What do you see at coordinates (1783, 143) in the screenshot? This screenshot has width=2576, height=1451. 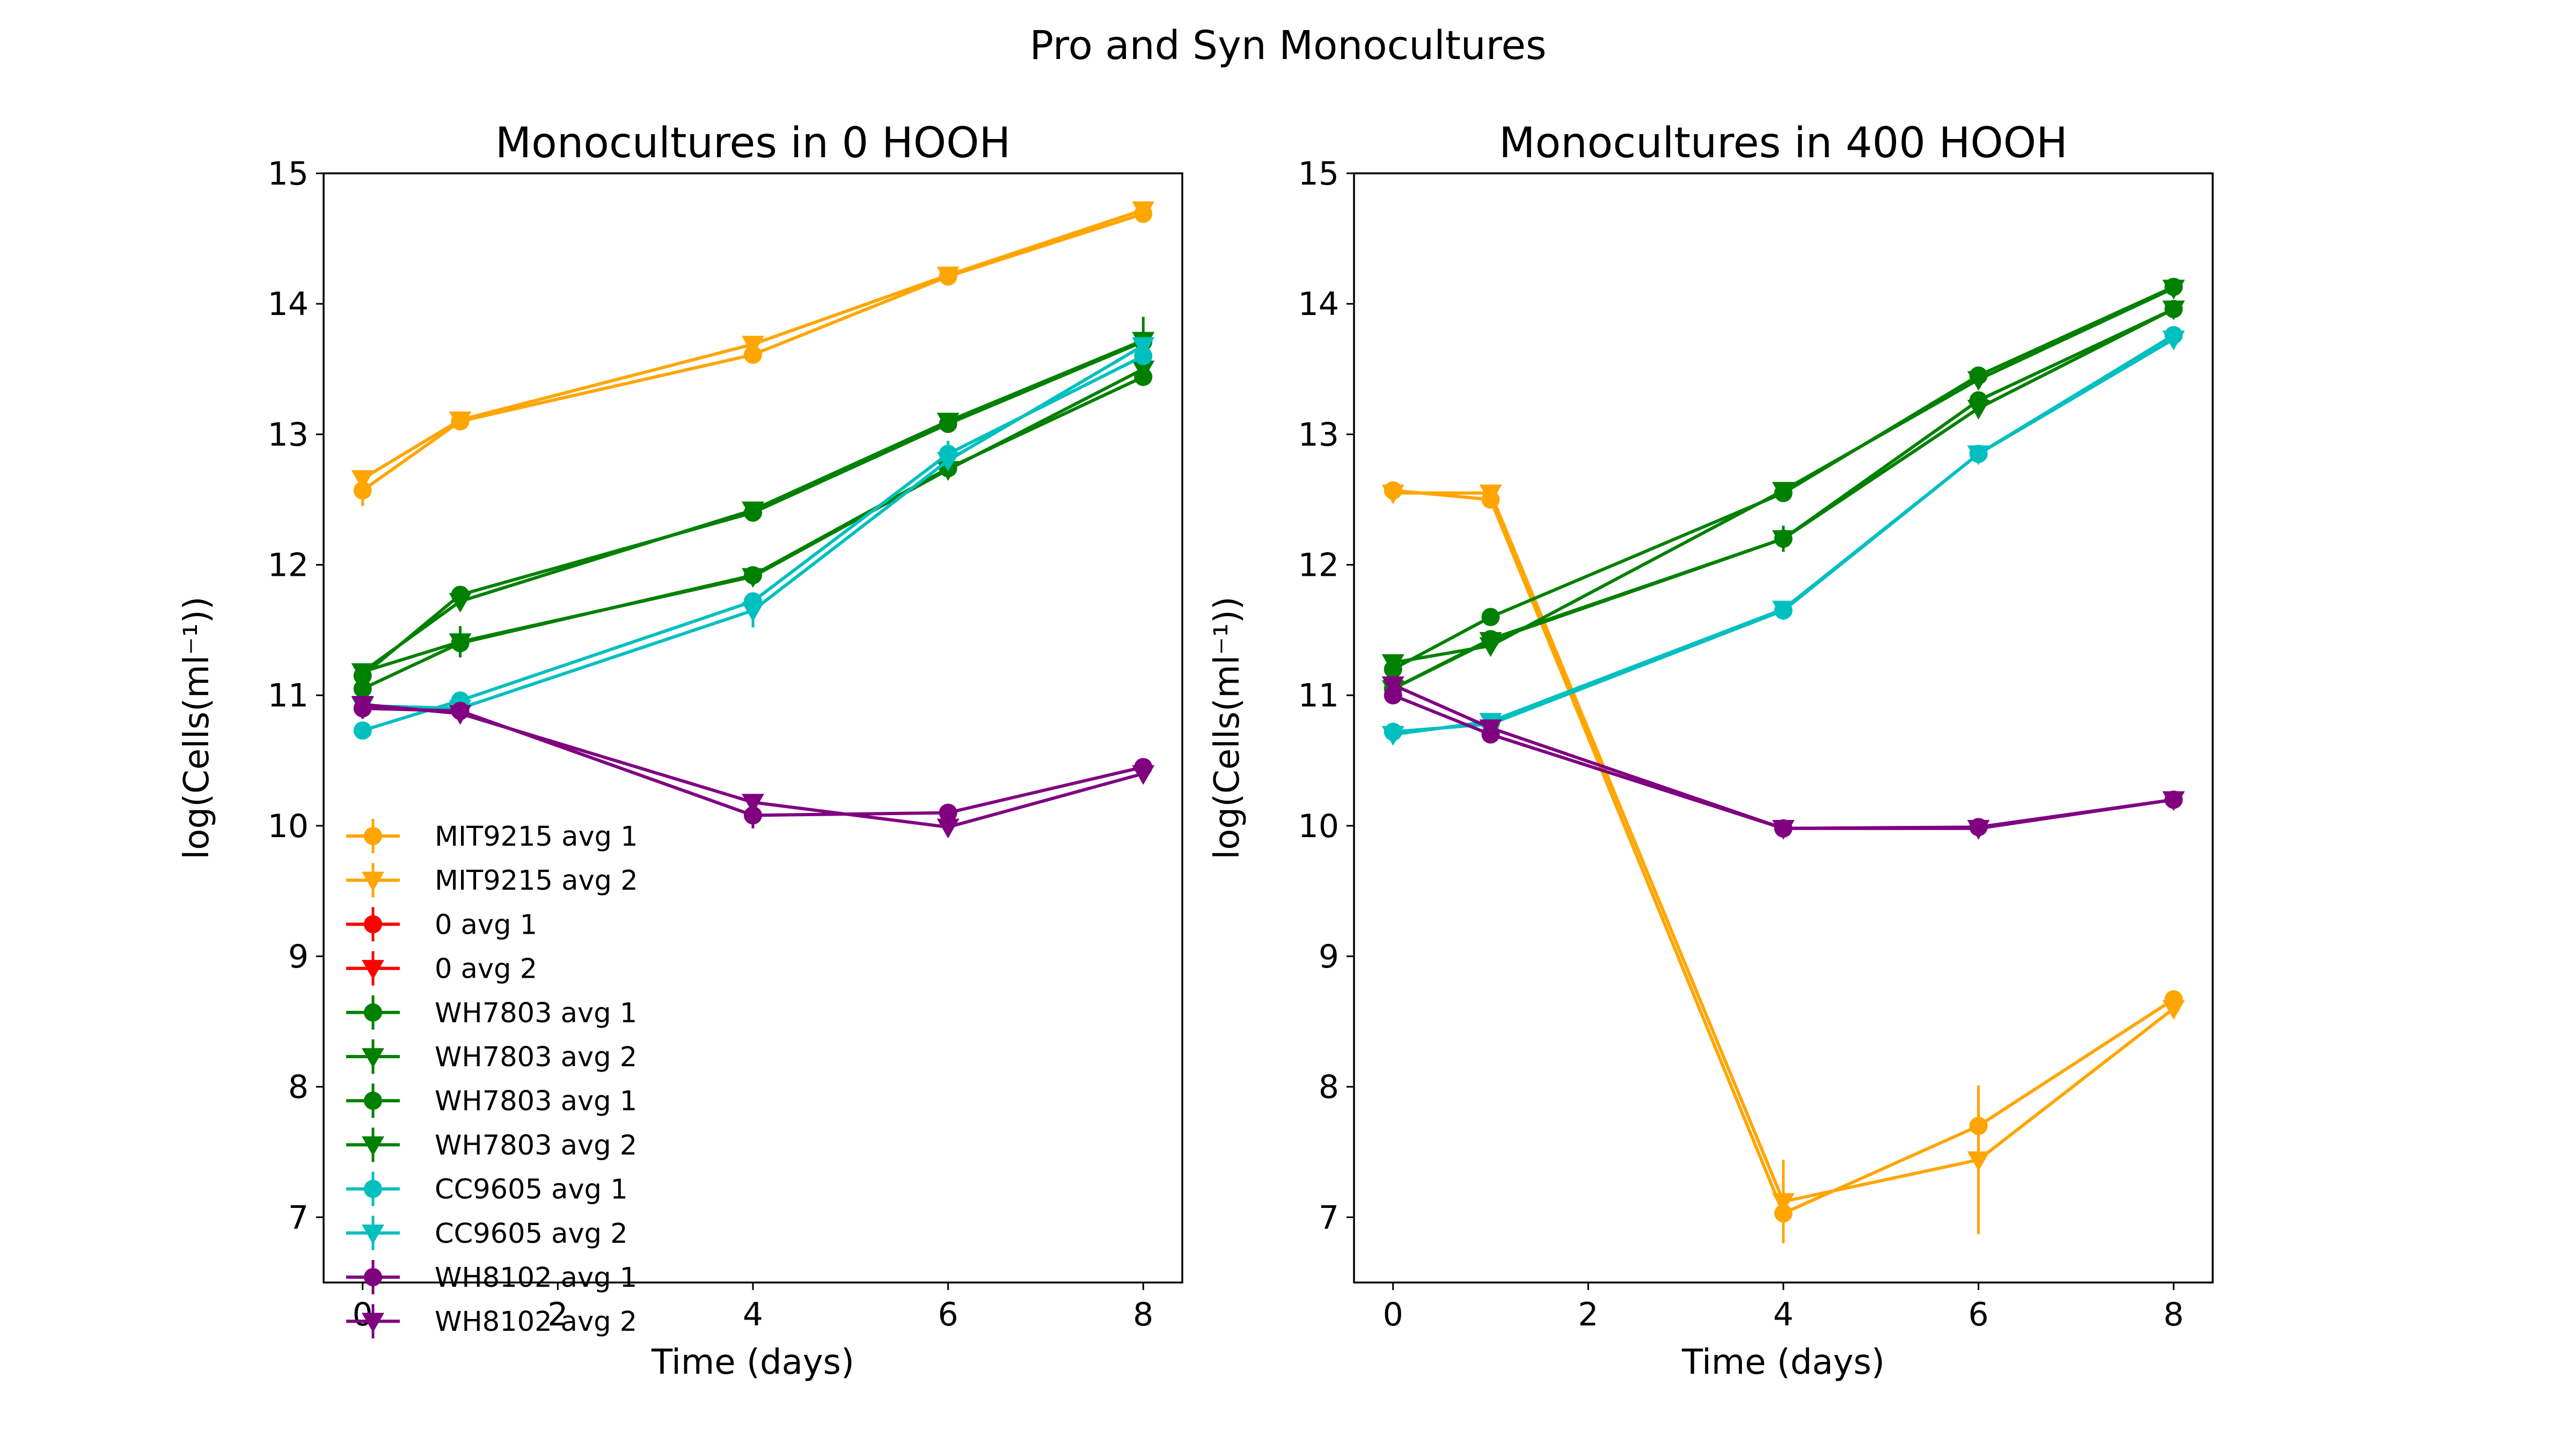 I see `panel-1-title: Monocultures in 400 HOOH` at bounding box center [1783, 143].